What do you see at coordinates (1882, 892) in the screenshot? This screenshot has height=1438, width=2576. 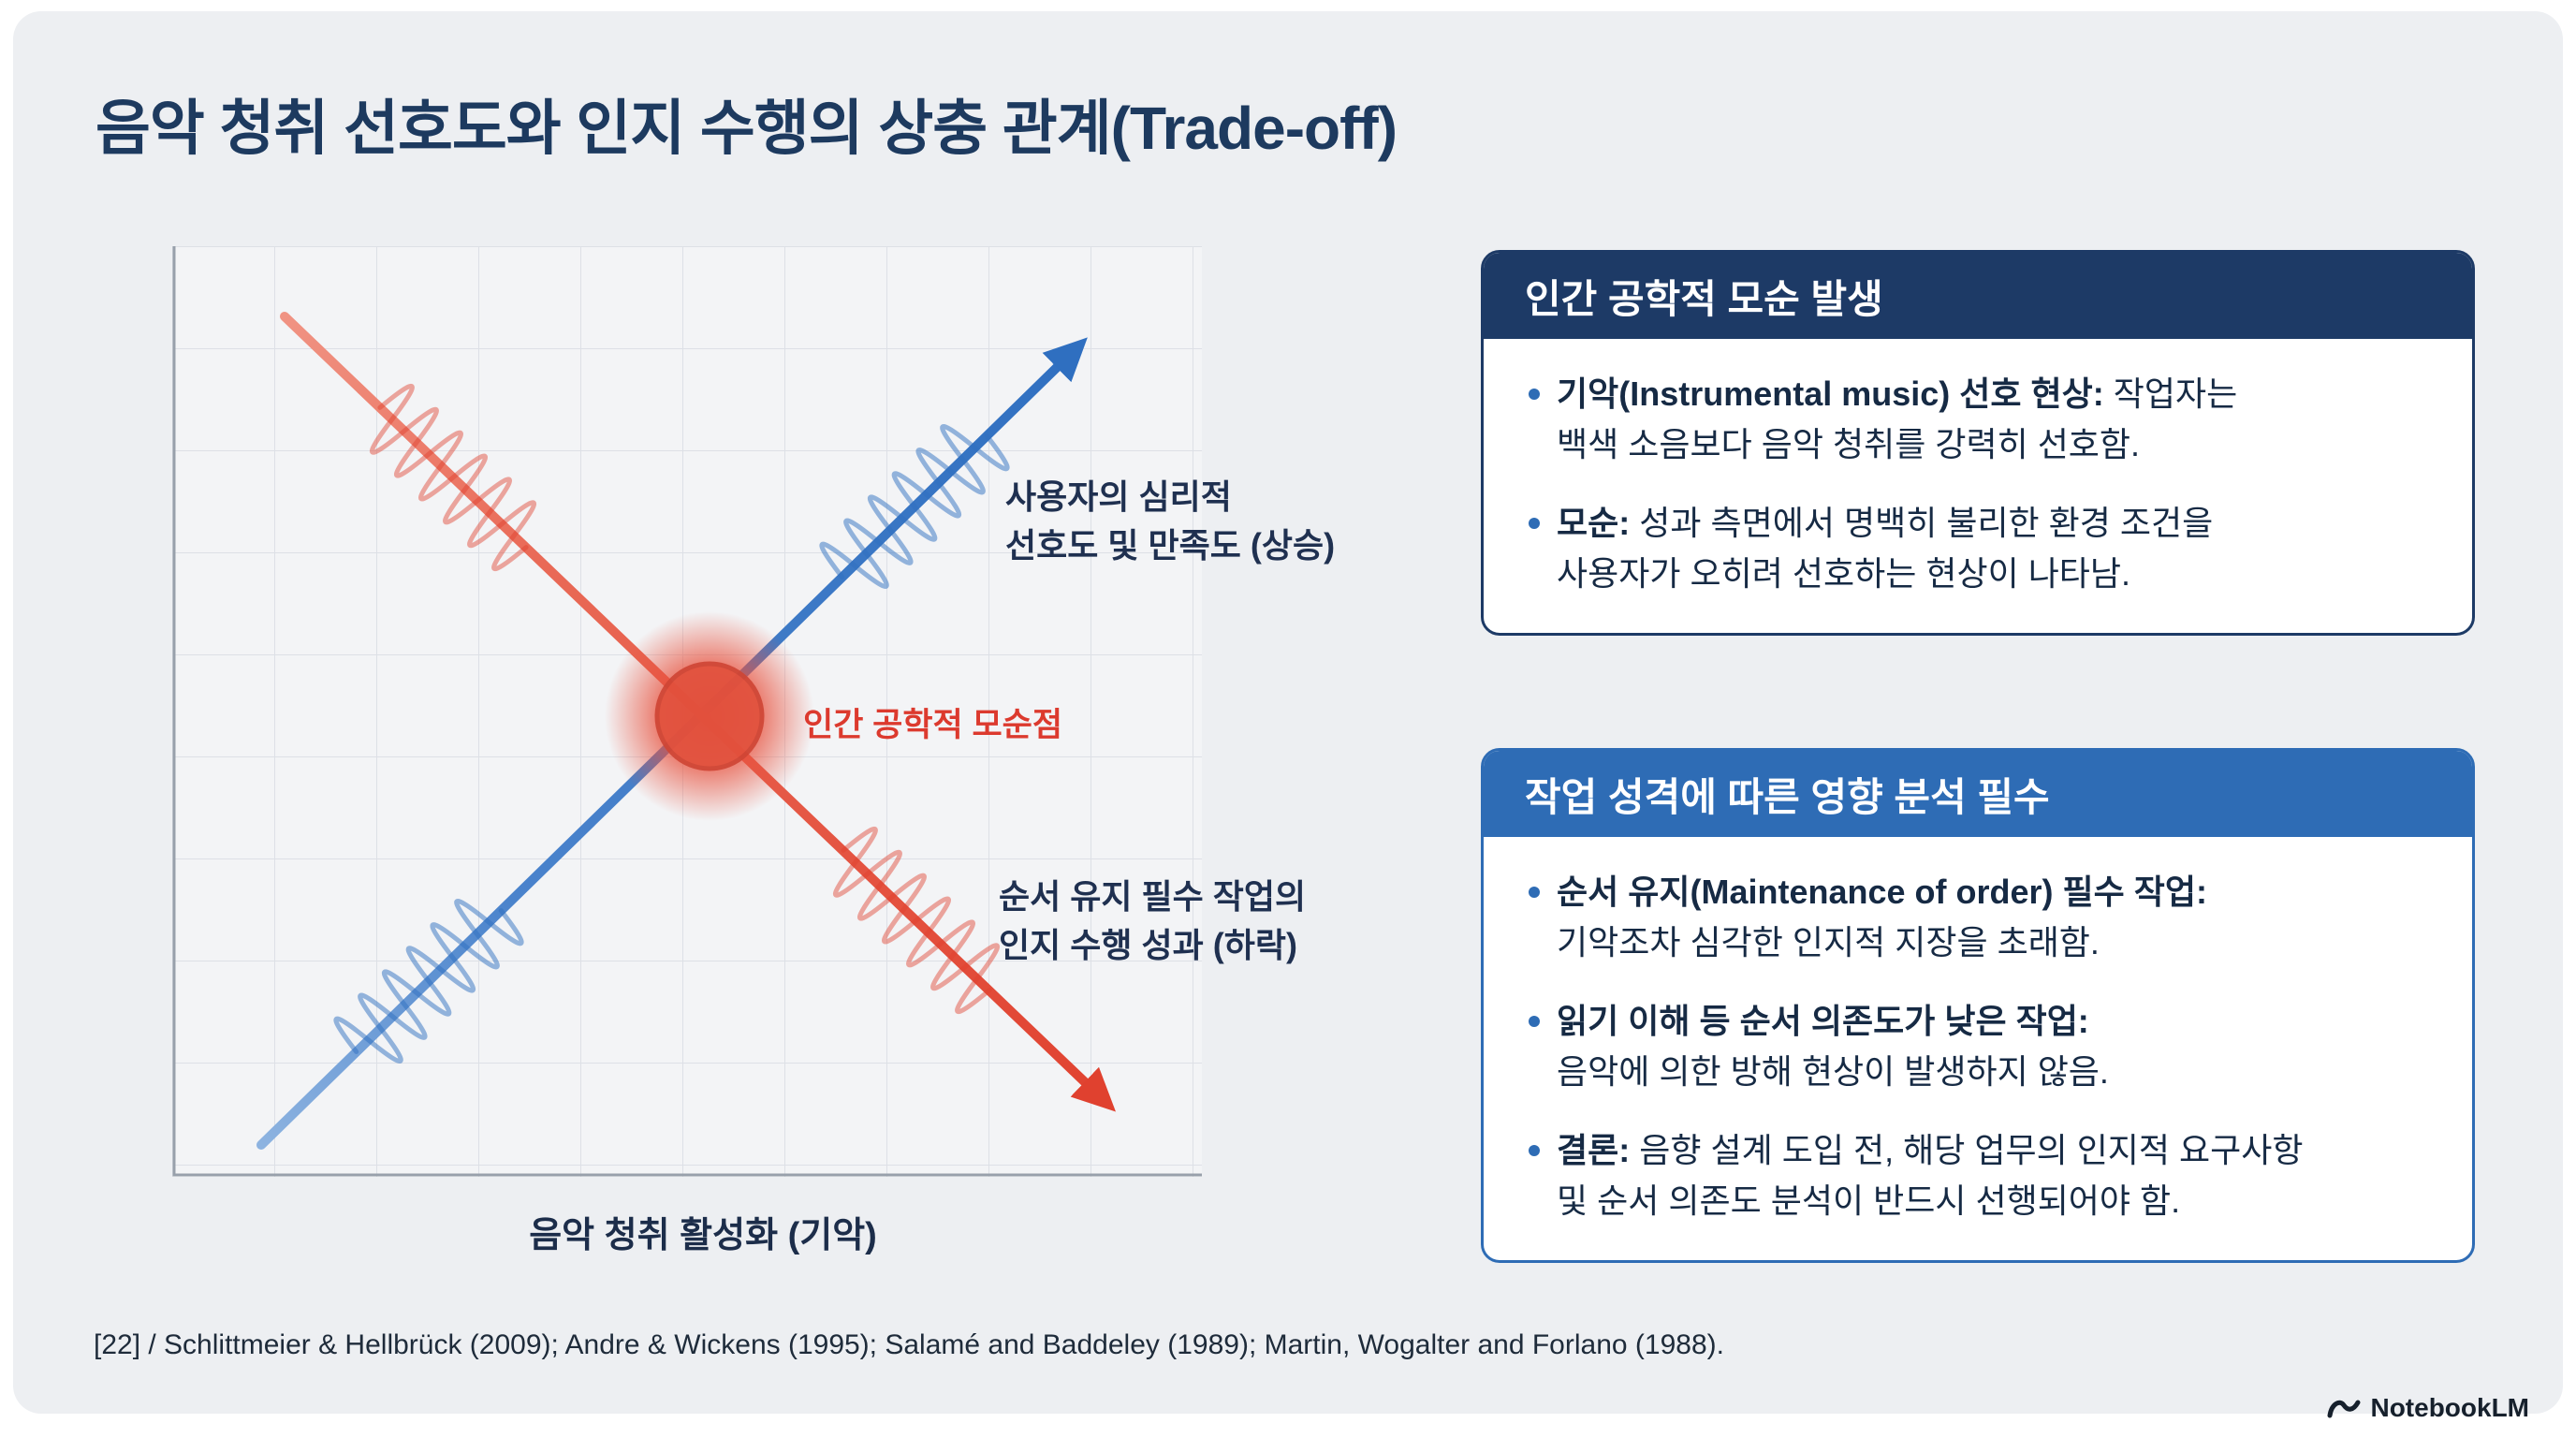 I see `bullet-lead: 순서 유지(Maintenance of order) 필수 작업:` at bounding box center [1882, 892].